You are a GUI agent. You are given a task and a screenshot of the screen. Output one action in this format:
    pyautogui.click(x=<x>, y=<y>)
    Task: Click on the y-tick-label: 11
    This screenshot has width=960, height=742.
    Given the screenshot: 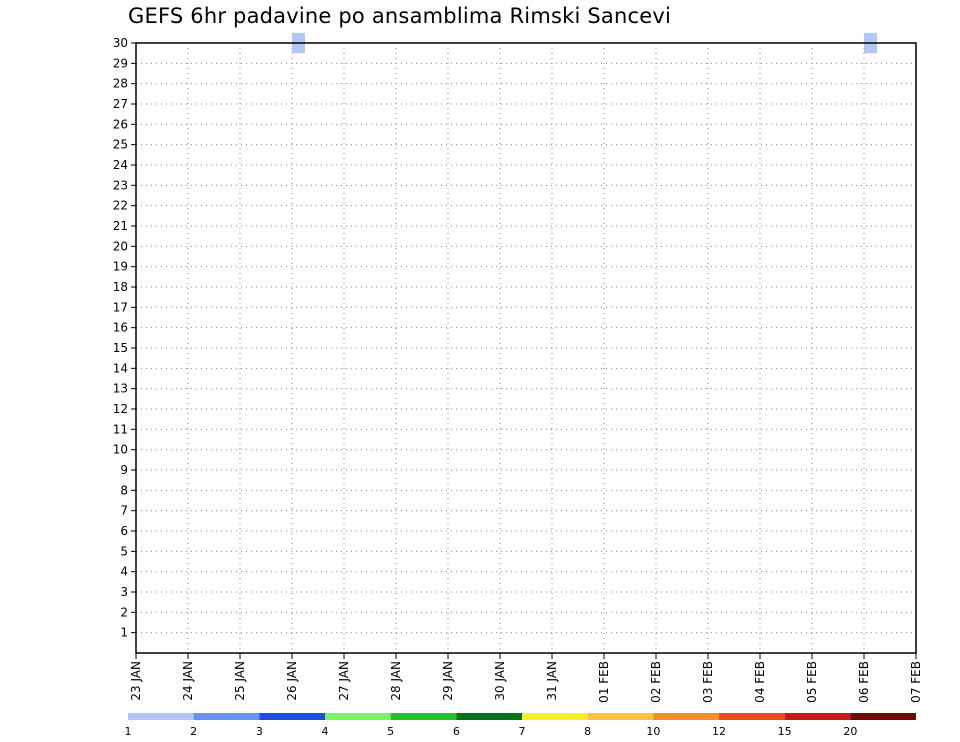 What is the action you would take?
    pyautogui.click(x=120, y=429)
    